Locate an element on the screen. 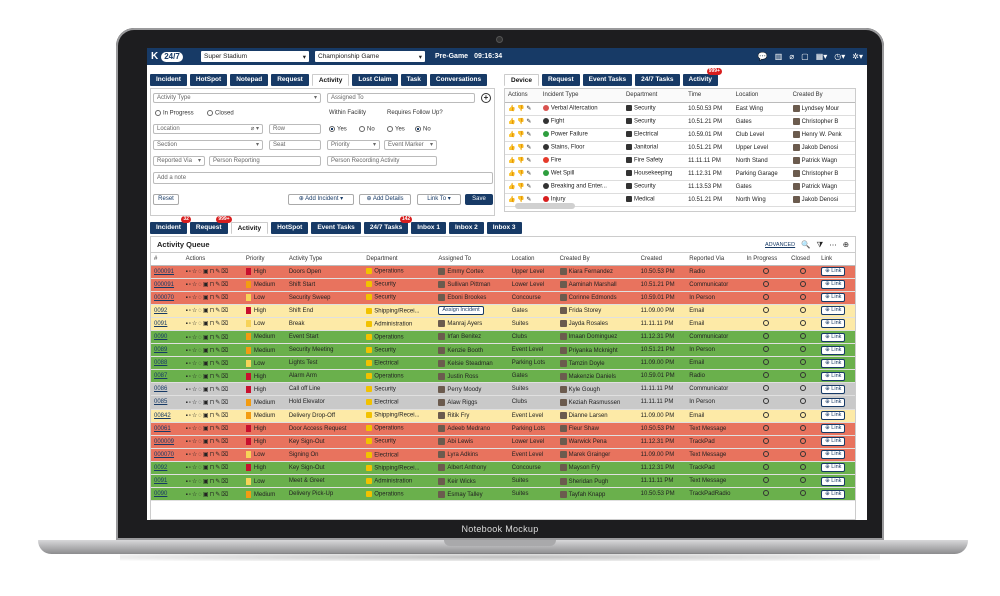  device-tab-event-tasks: Event Tasks is located at coordinates (607, 80).